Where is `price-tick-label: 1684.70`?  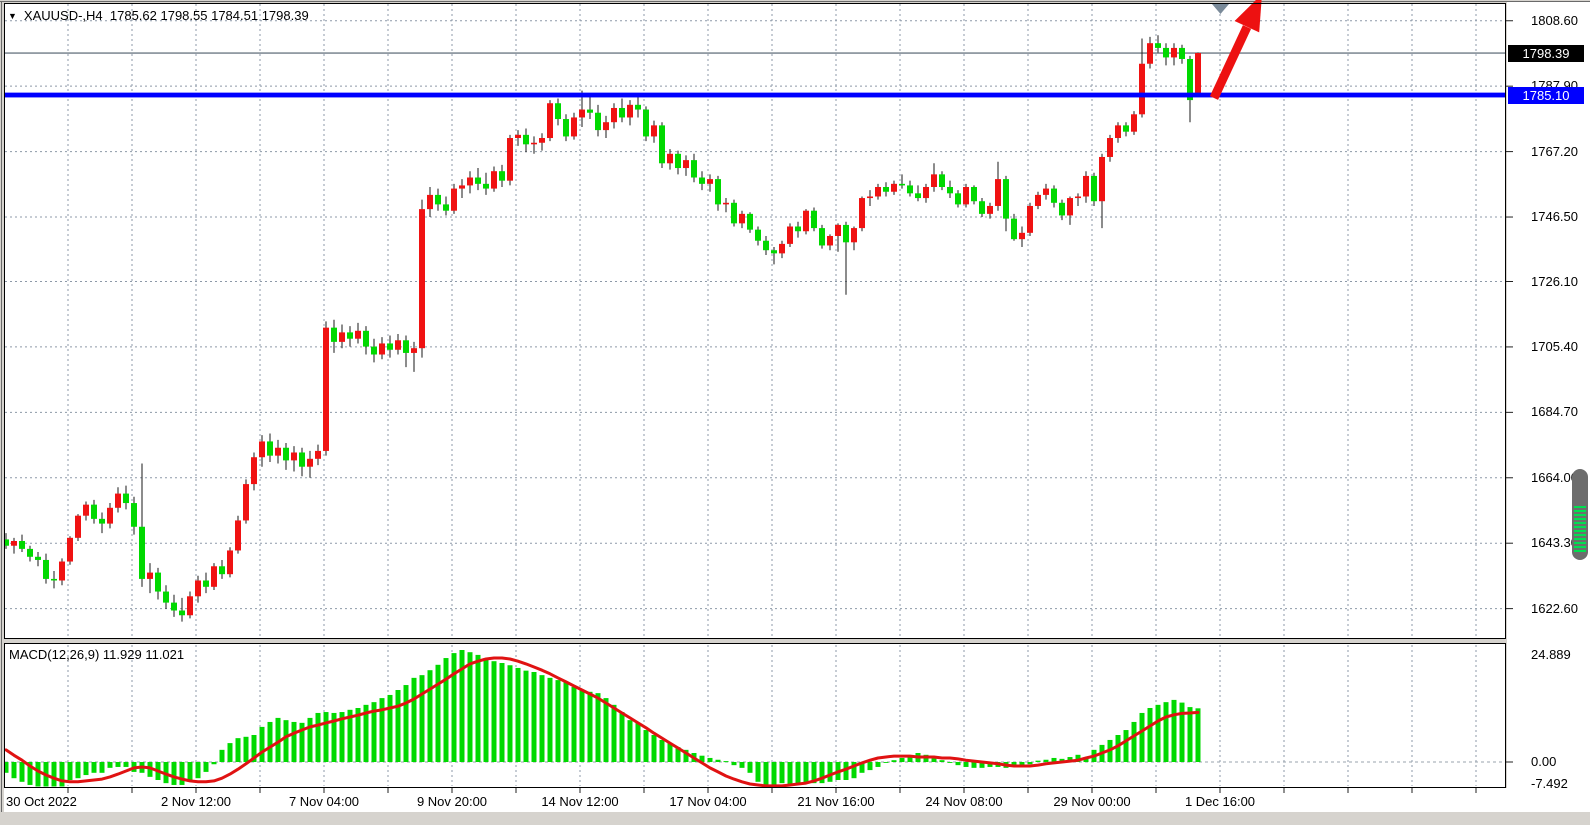
price-tick-label: 1684.70 is located at coordinates (1554, 412).